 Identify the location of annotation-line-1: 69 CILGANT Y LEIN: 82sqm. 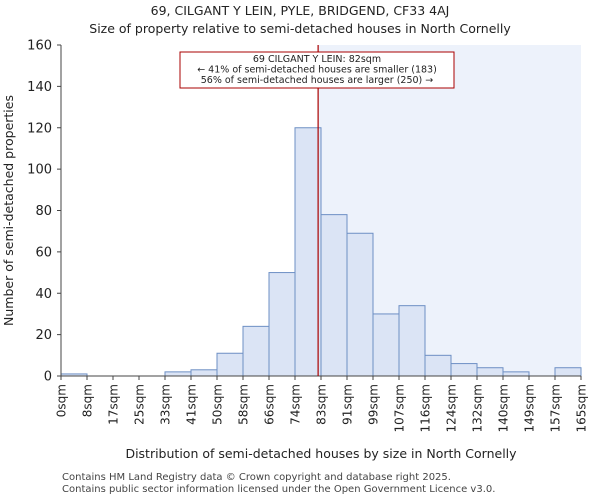
(317, 59).